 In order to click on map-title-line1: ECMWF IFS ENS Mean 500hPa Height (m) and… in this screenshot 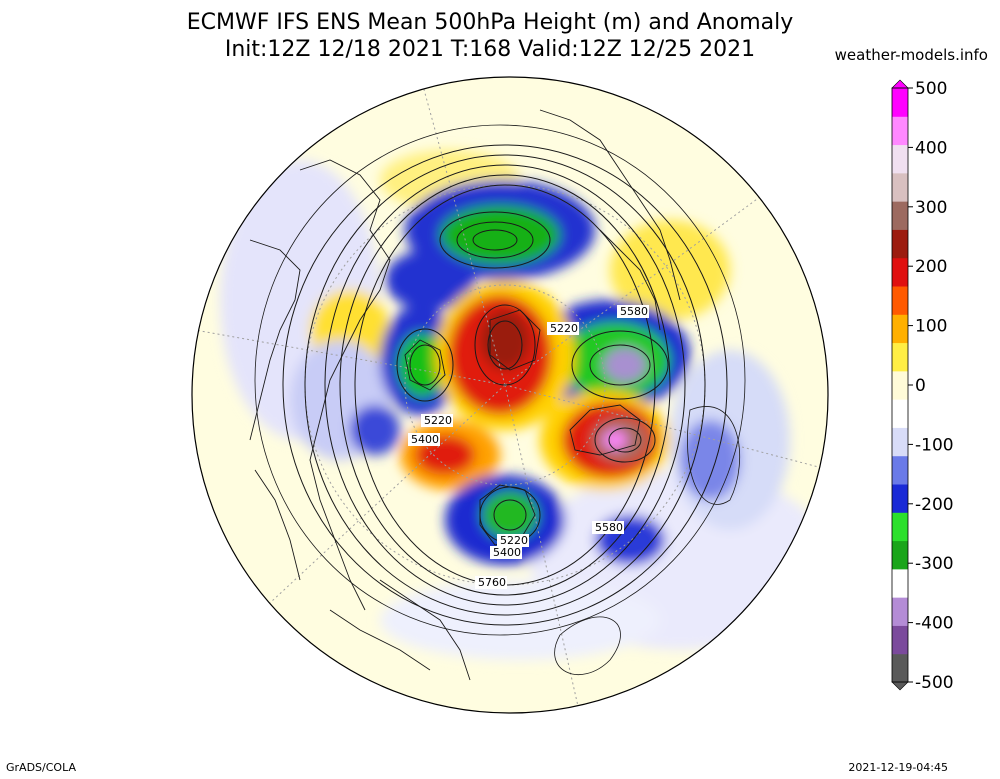, I will do `click(490, 22)`.